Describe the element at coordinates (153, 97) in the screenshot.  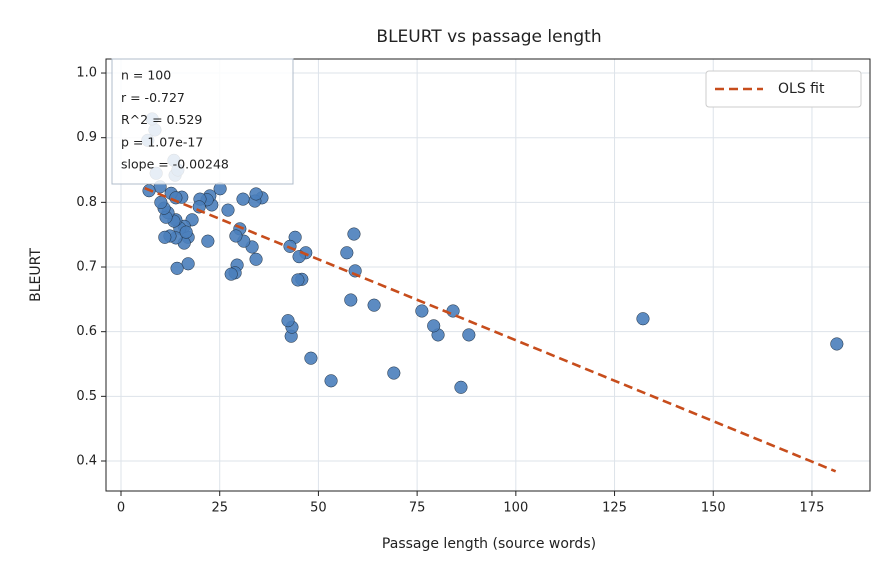
I see `stats-line: r = -0.727` at that location.